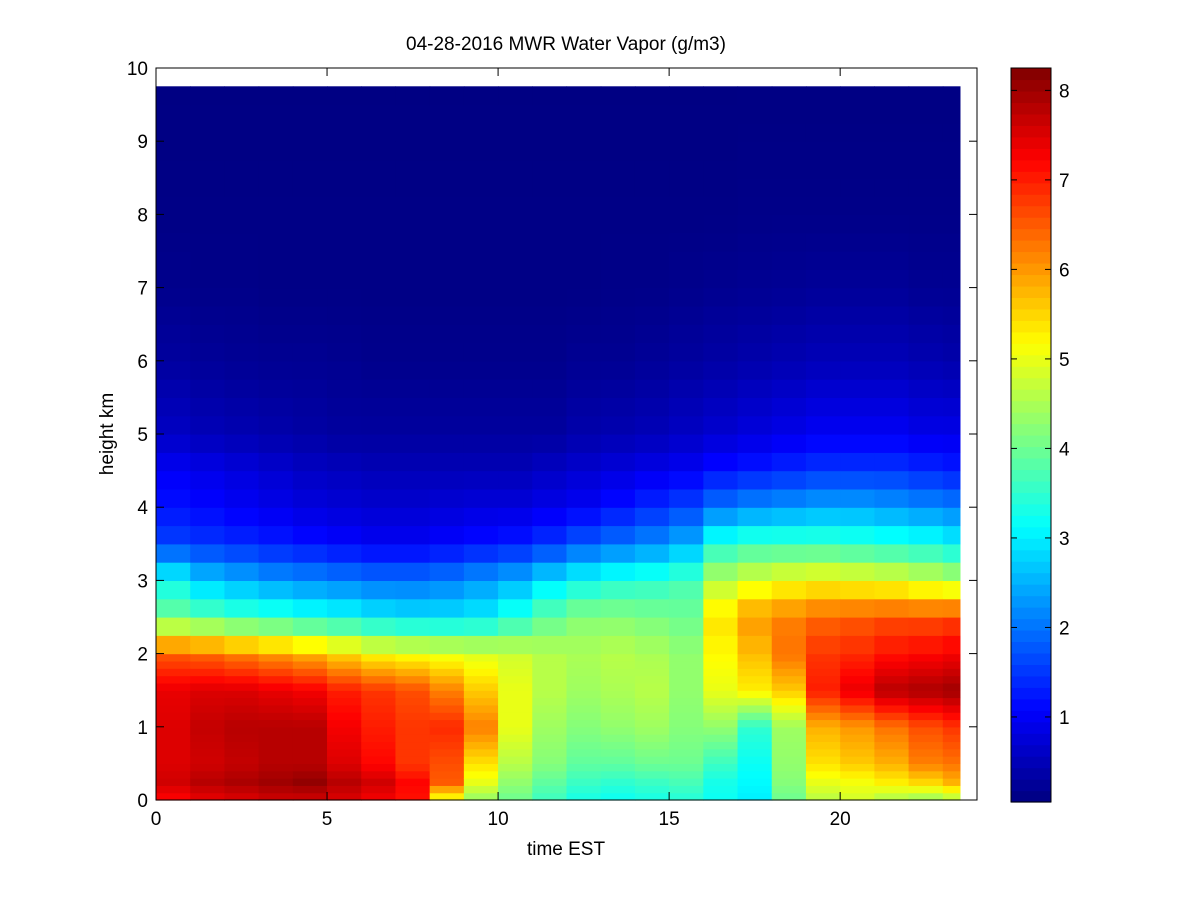  Describe the element at coordinates (142, 801) in the screenshot. I see `y-tick-label: 0` at that location.